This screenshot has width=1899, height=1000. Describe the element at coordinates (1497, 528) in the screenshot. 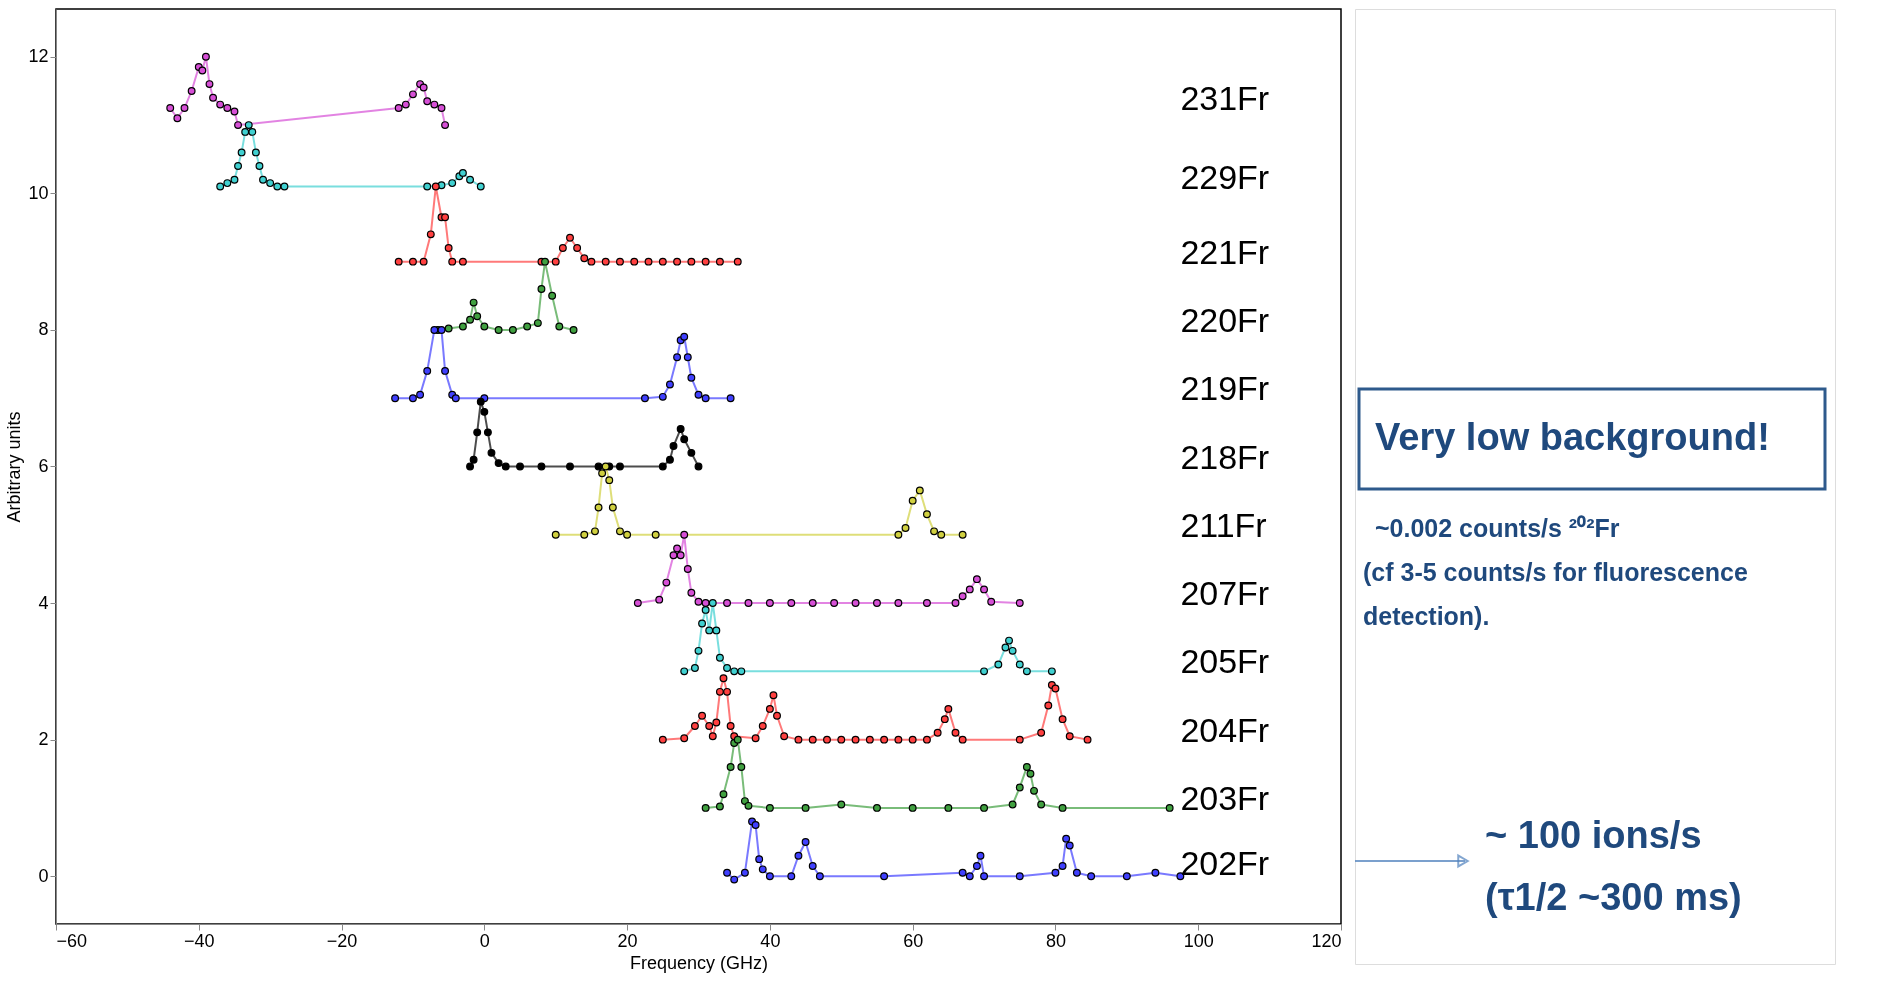

I see `text: ~0.002 counts/s ²⁰²Fr` at that location.